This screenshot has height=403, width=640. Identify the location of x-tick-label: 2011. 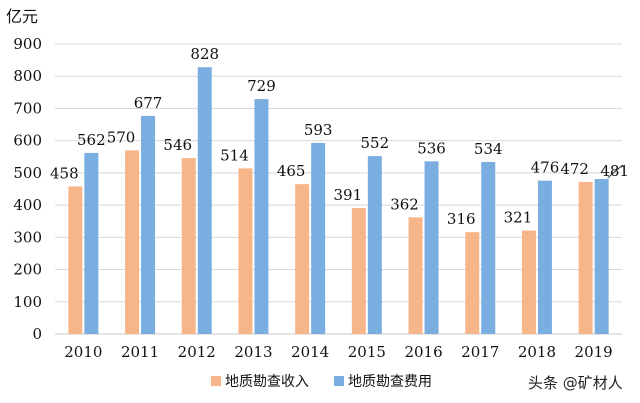
(140, 352).